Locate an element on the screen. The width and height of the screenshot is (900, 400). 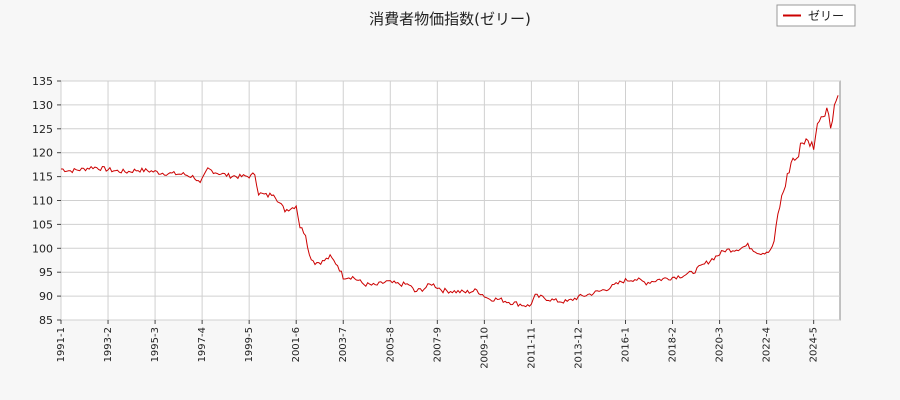
x-tick-label: 2009-10 is located at coordinates (484, 348).